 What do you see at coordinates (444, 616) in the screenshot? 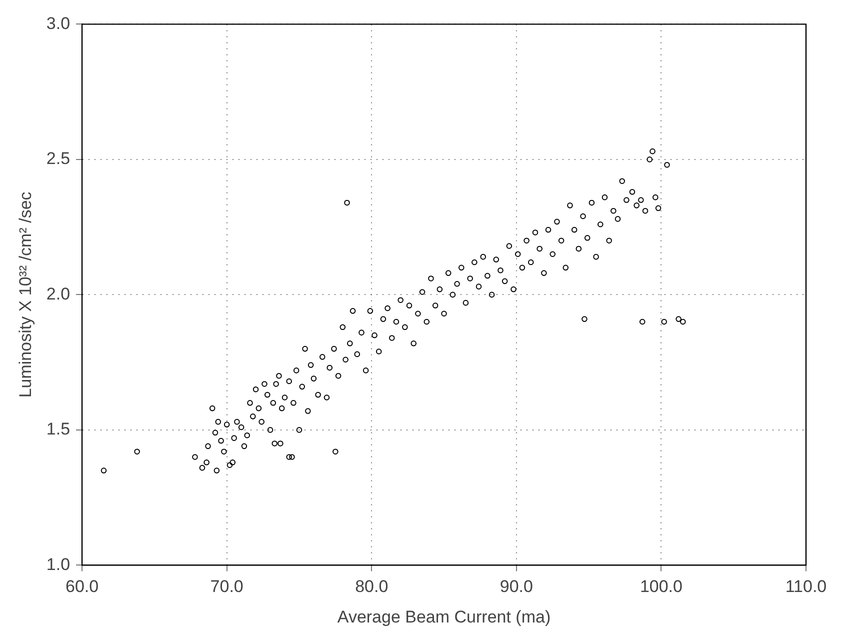
I see `x-axis-title: Average Beam Current (ma)` at bounding box center [444, 616].